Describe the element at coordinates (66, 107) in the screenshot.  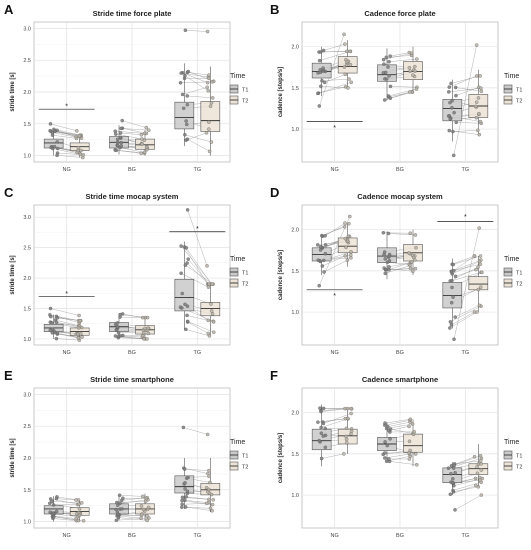
I see `significance-star: *` at that location.